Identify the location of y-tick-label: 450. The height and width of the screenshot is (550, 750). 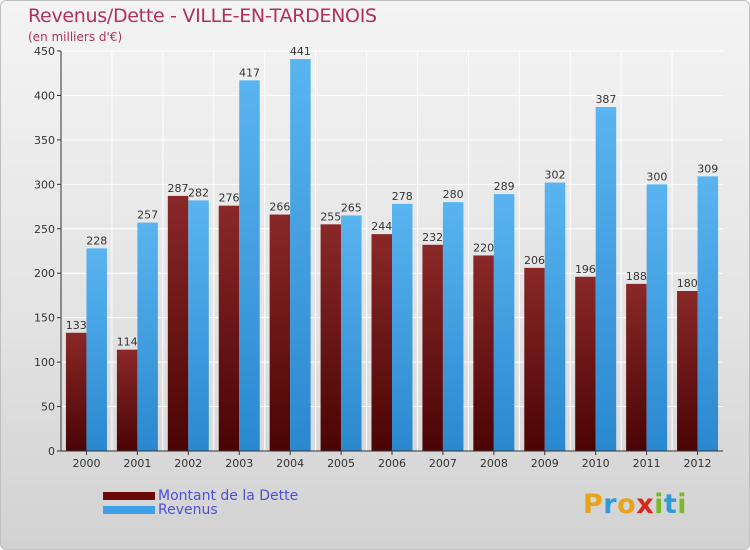
(44, 51).